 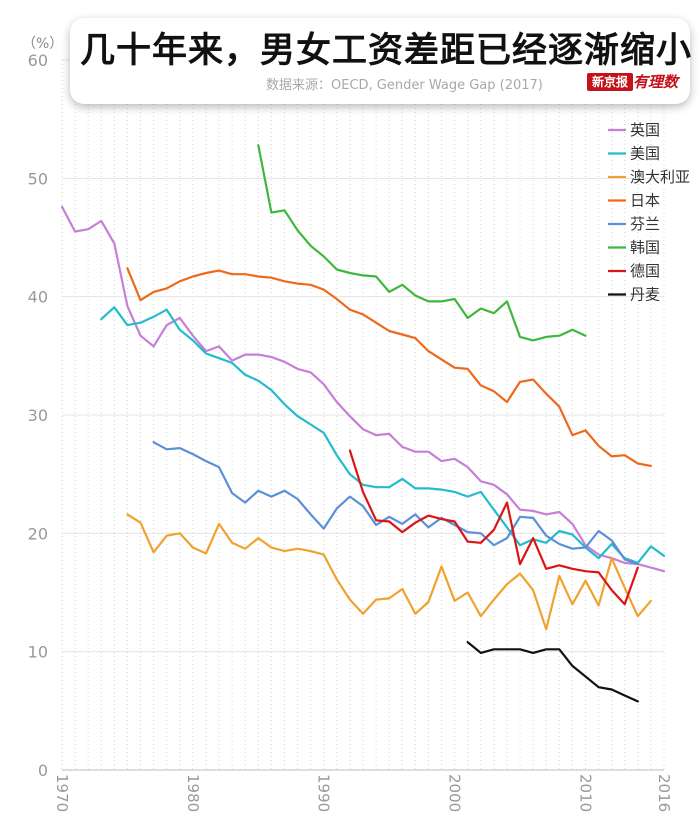 I want to click on y-tick-label: 20, so click(x=38, y=533).